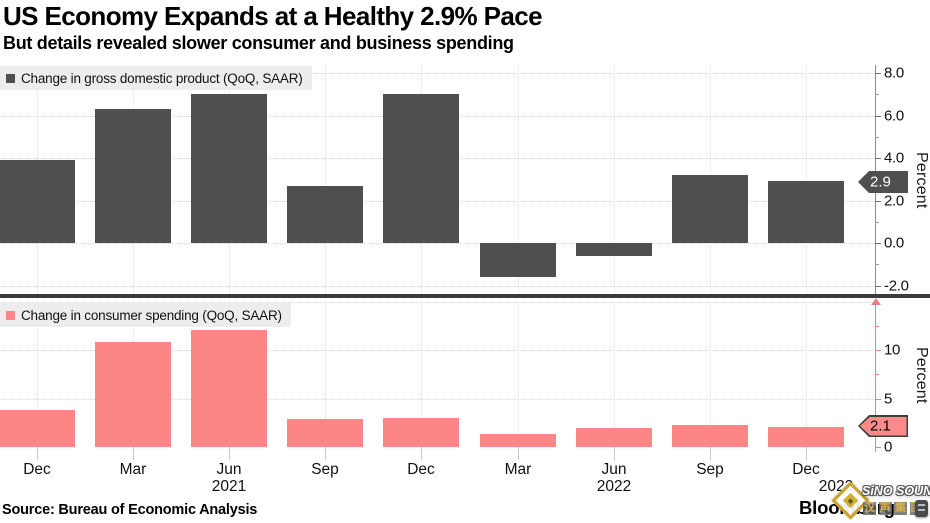 Image resolution: width=930 pixels, height=523 pixels. I want to click on consumer-spending-bar-Jun-2021, so click(229, 388).